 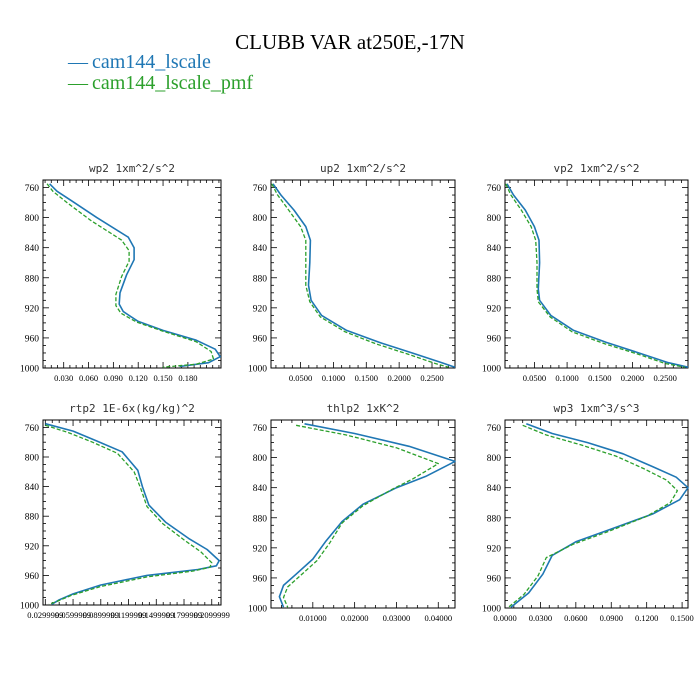 What do you see at coordinates (88, 378) in the screenshot?
I see `x-tick-label: 0.060` at bounding box center [88, 378].